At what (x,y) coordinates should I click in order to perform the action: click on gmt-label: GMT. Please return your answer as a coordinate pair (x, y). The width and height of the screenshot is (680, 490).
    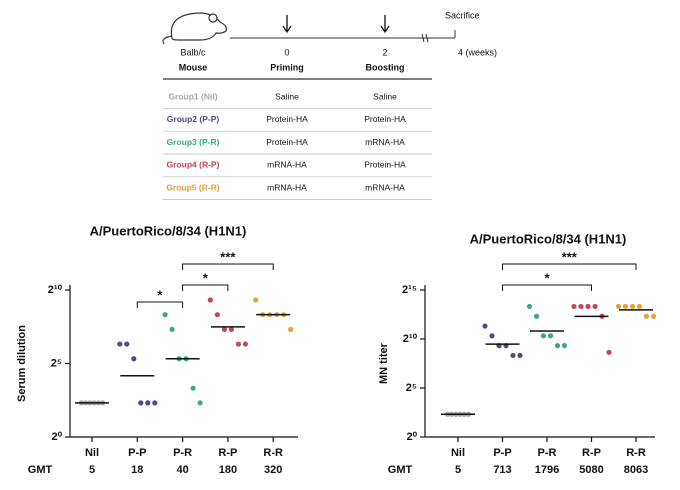
    Looking at the image, I should click on (400, 470).